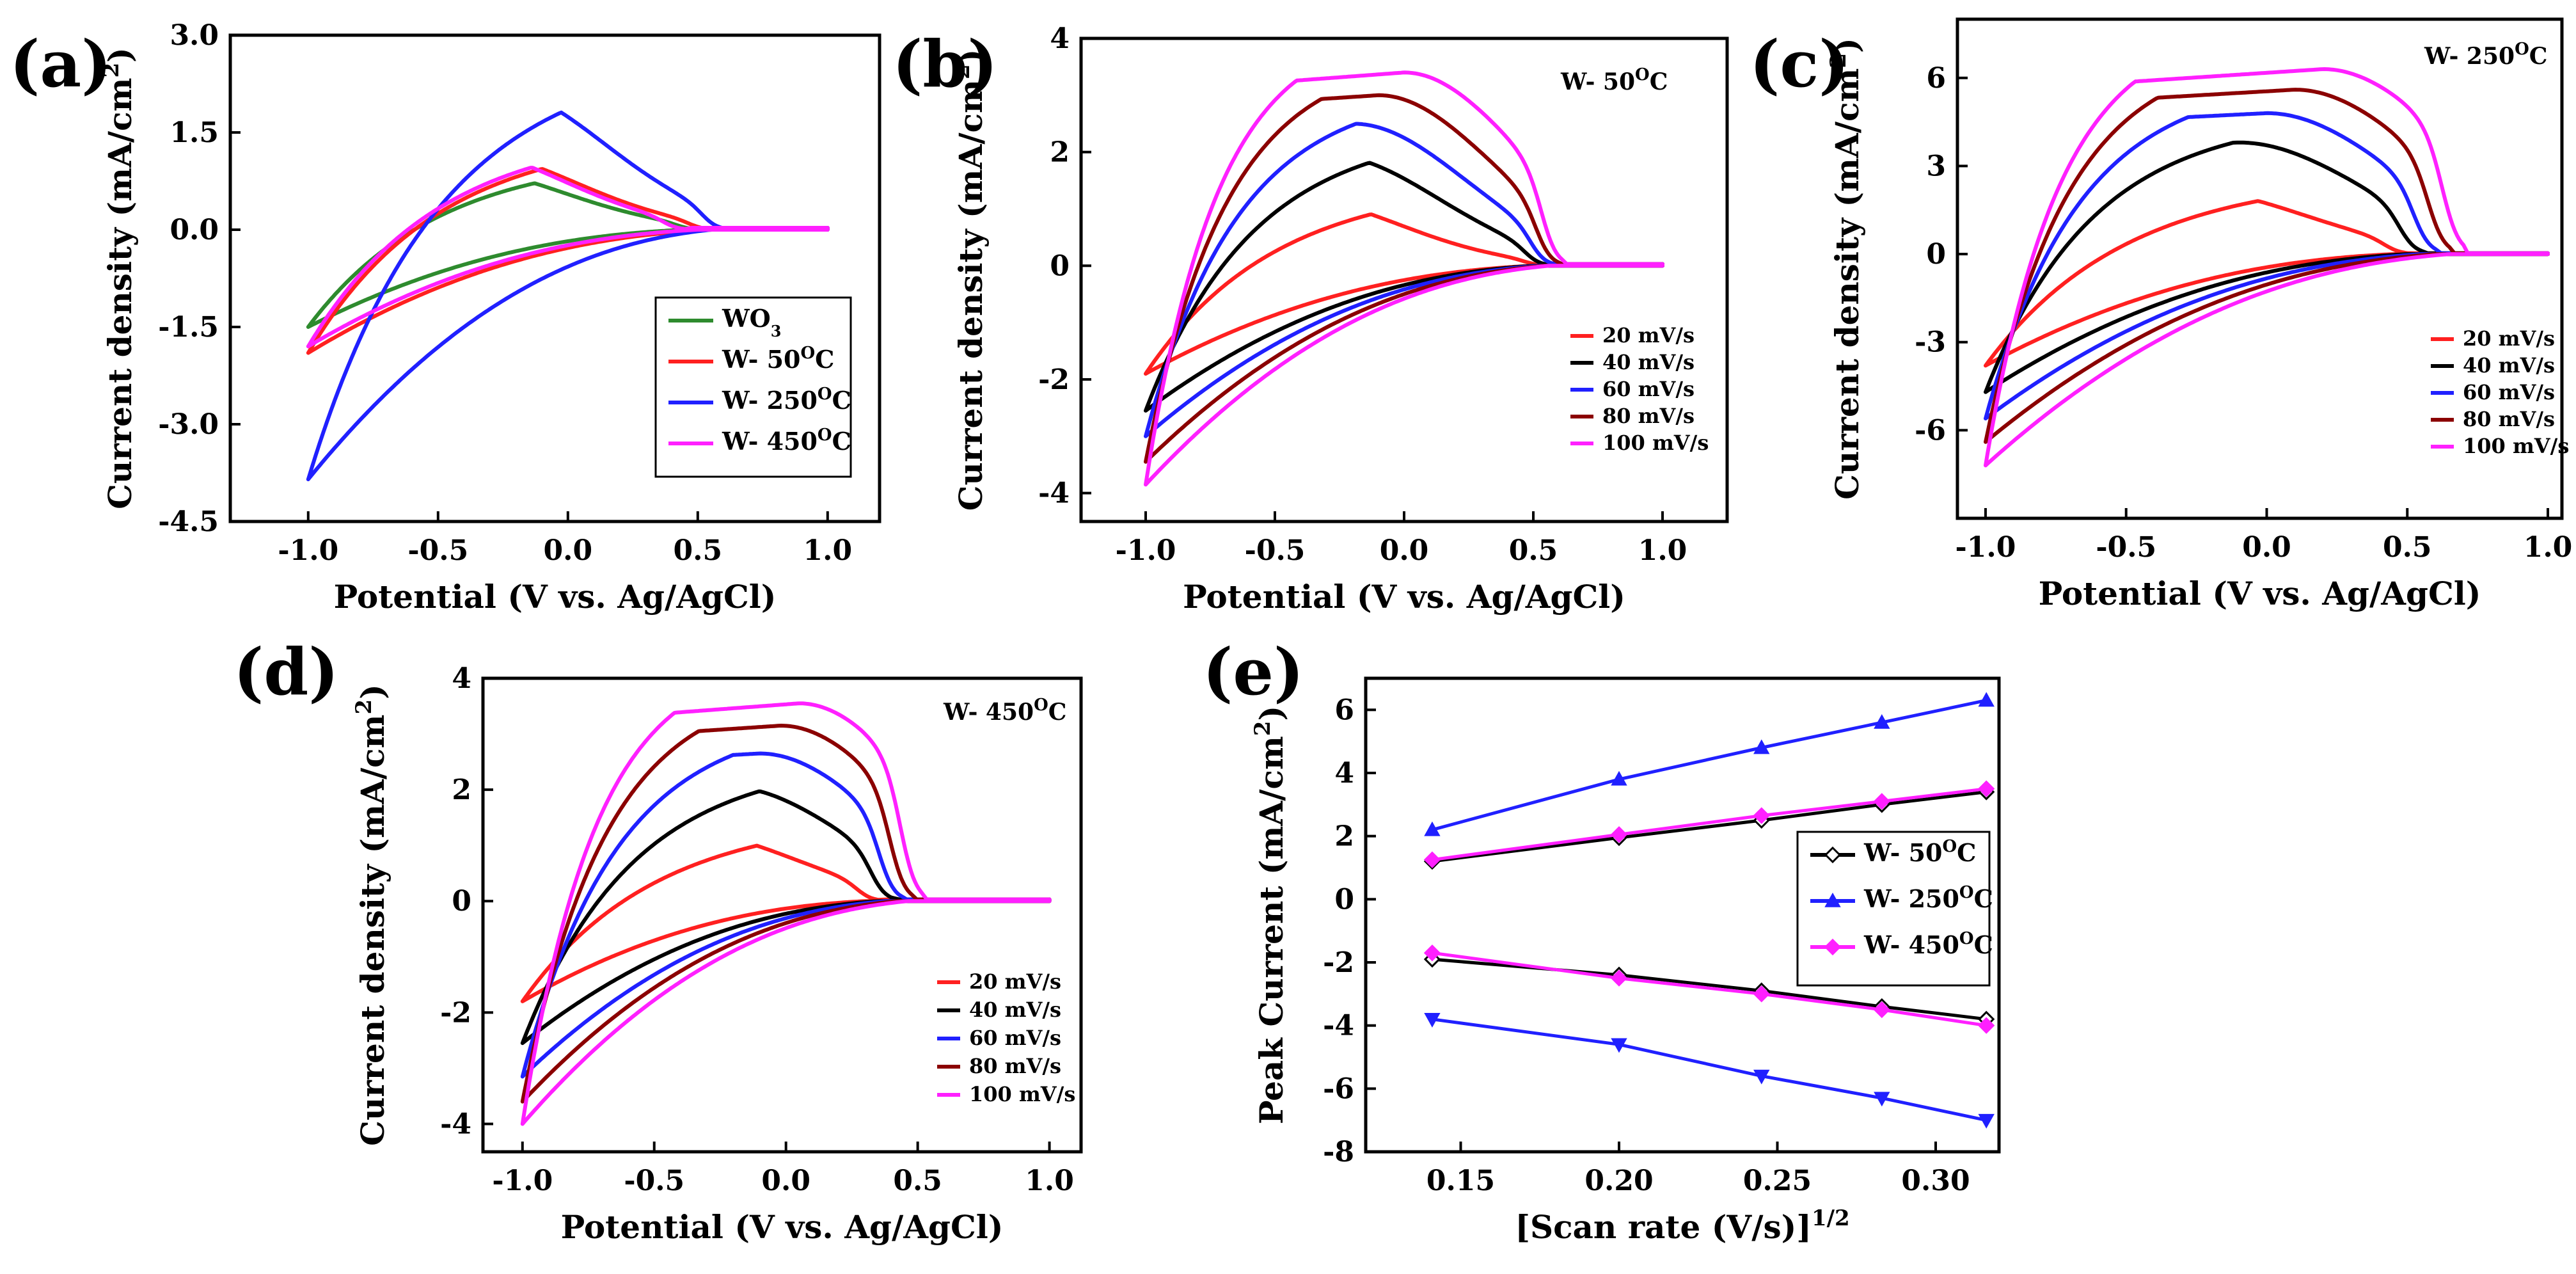 This screenshot has height=1274, width=2576. Describe the element at coordinates (1936, 166) in the screenshot. I see `y-tick-label: 3` at that location.